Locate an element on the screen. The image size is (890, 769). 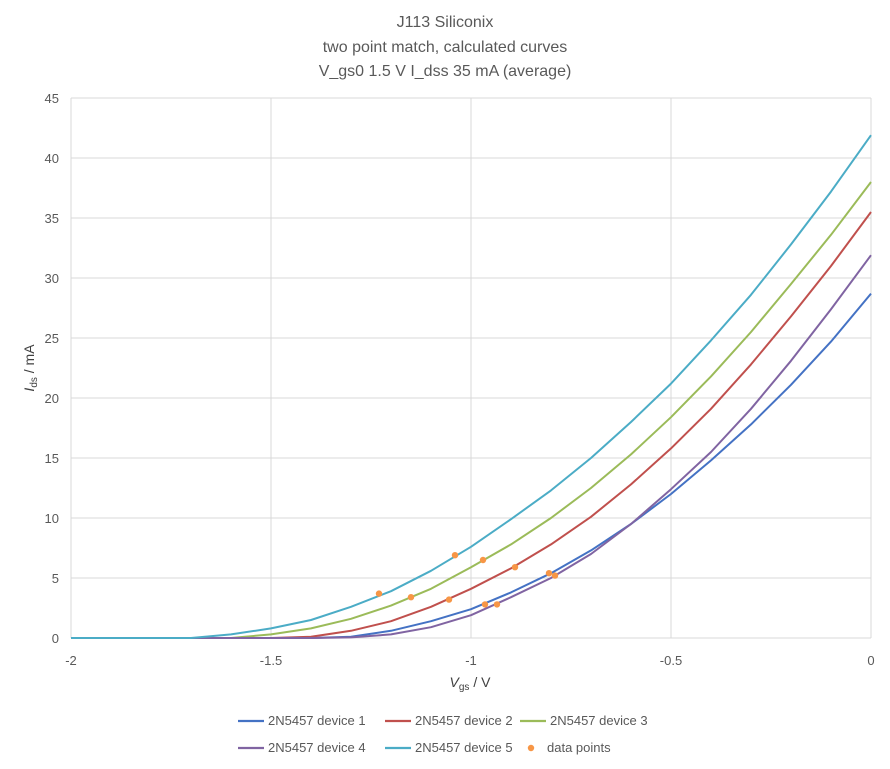
y-tick-label: 35 is located at coordinates (52, 218).